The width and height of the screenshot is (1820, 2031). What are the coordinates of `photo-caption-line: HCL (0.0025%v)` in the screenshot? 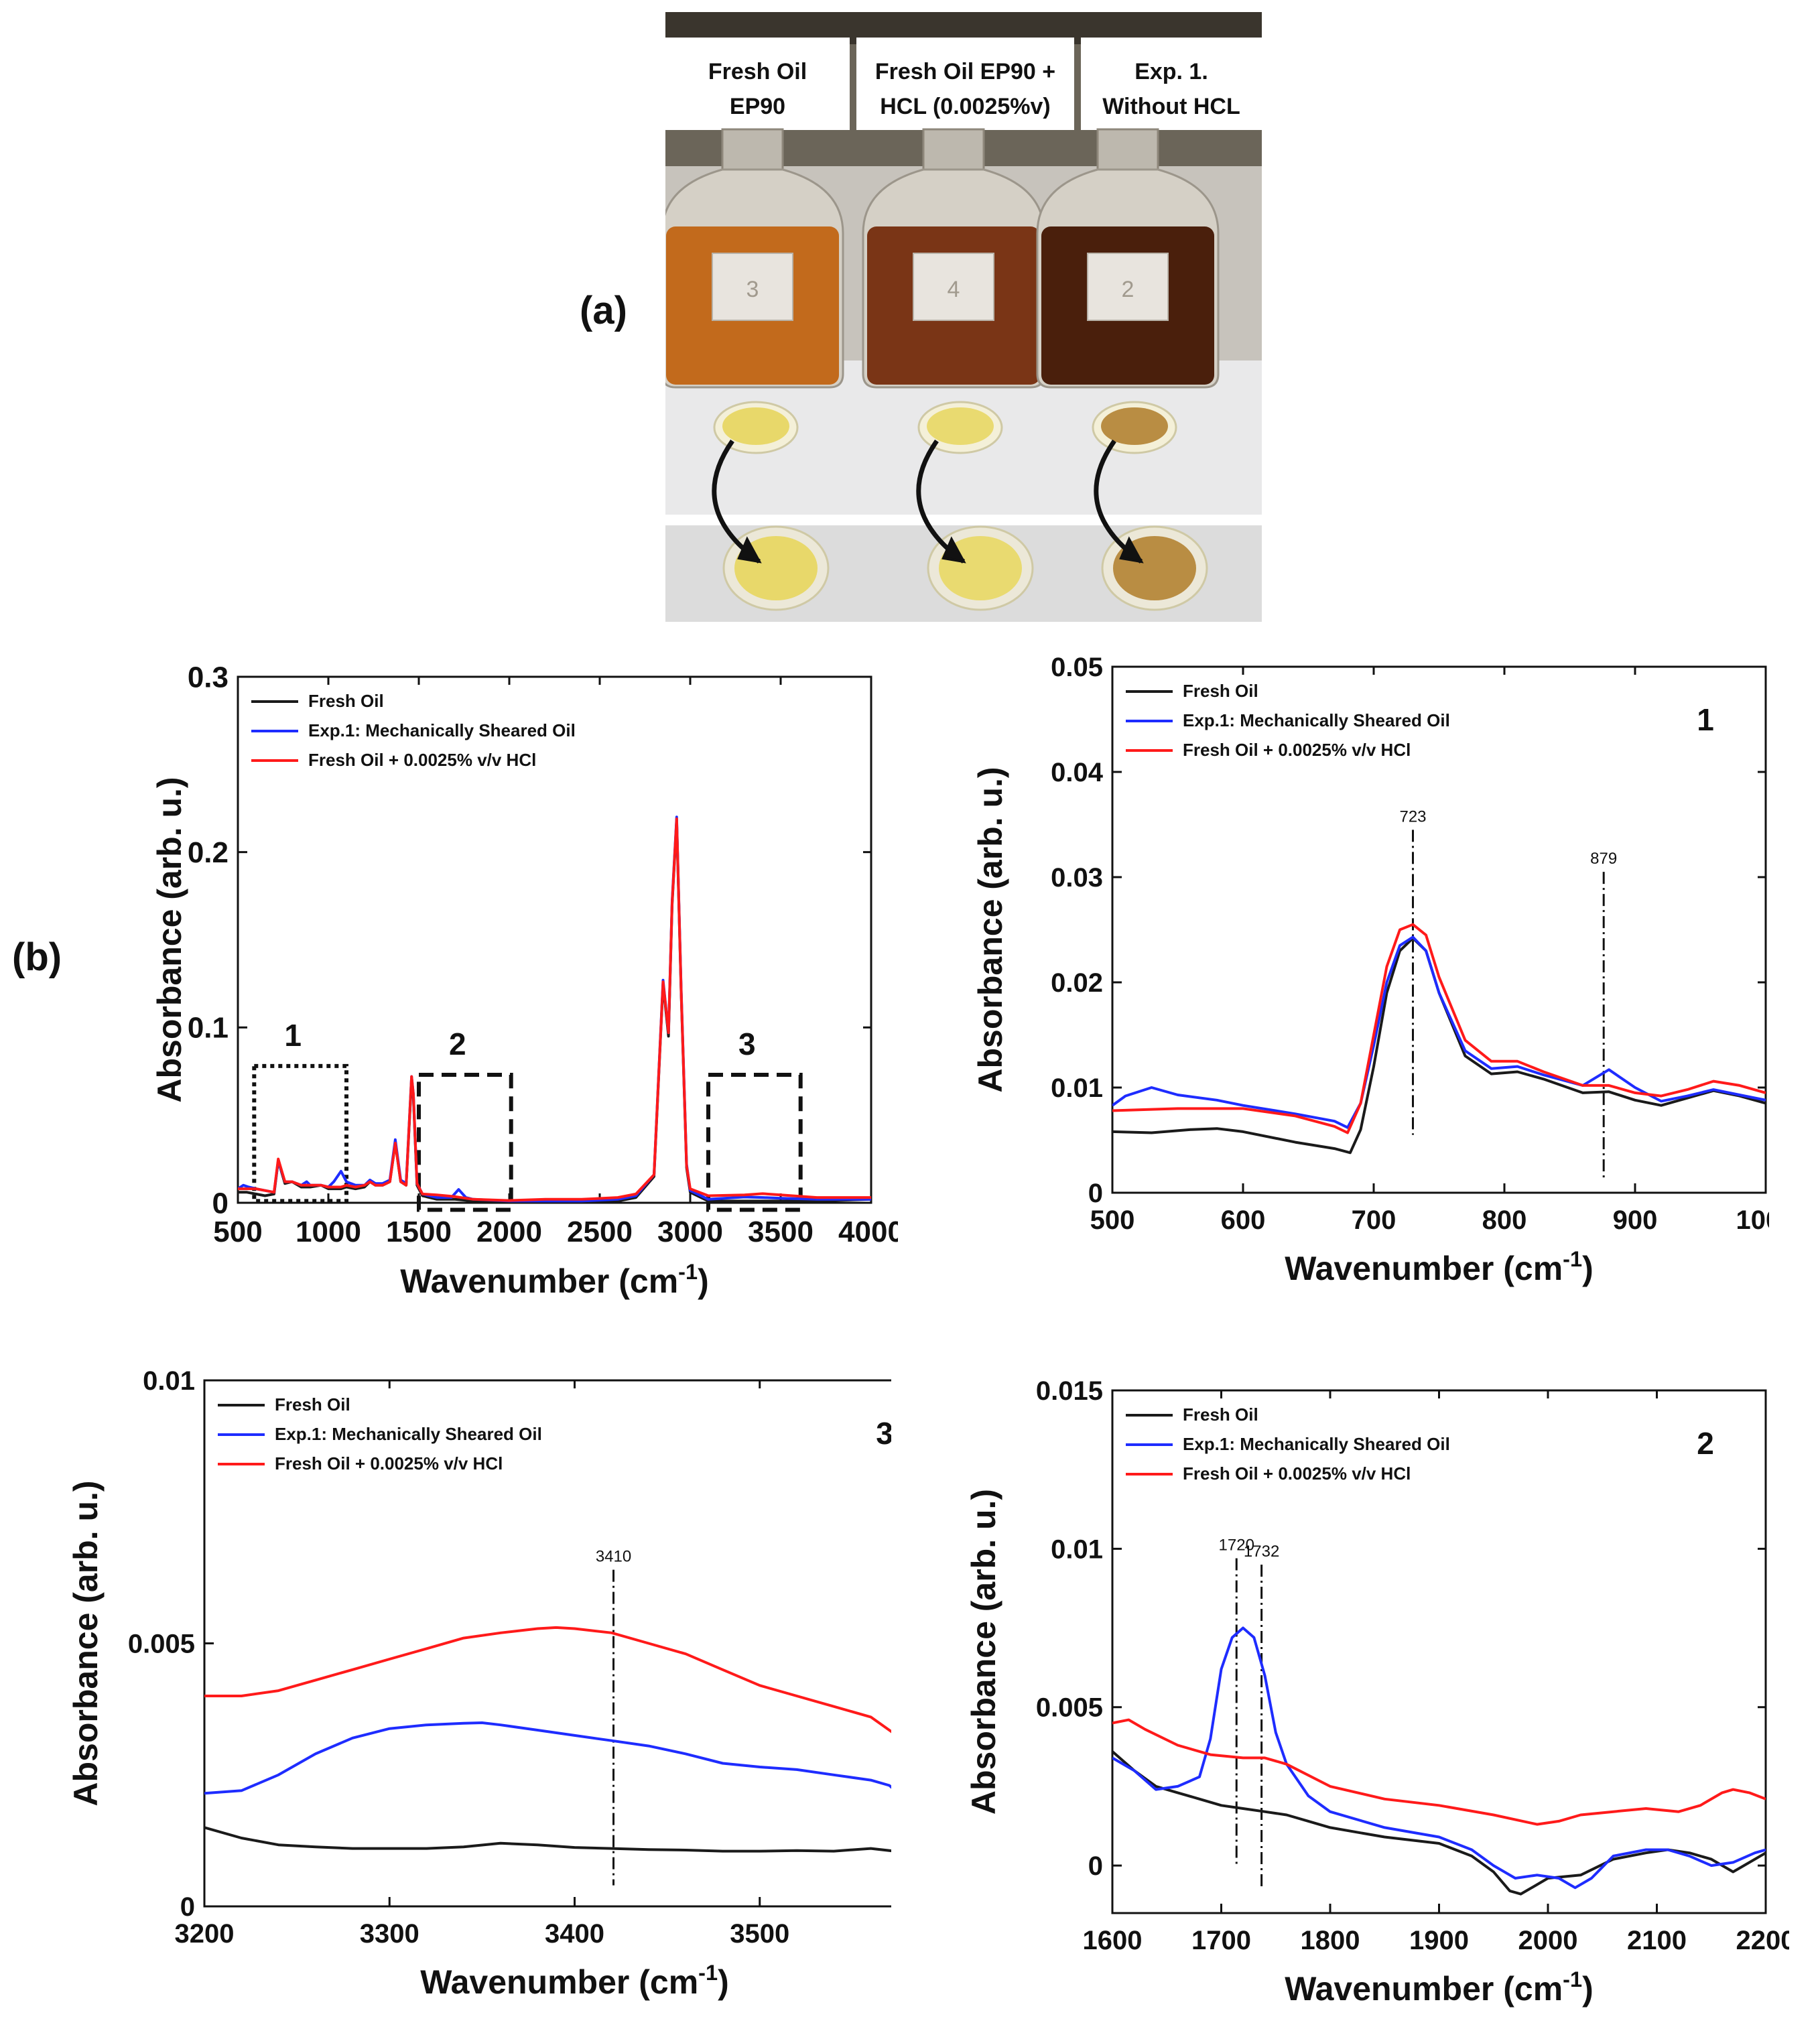 It's located at (965, 107).